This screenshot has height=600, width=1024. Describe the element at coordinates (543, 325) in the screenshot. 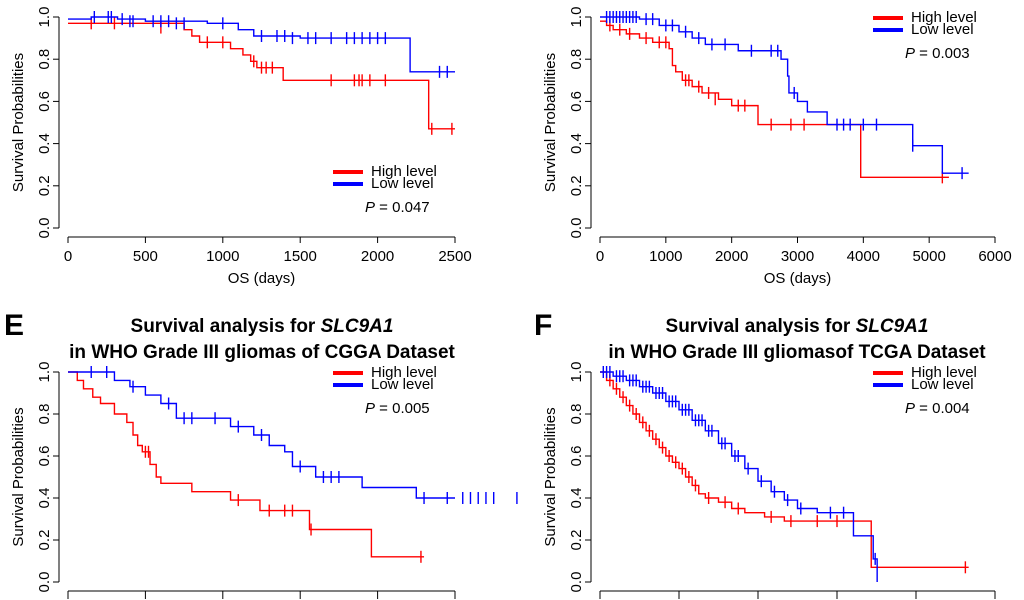

I see `panel-label: F` at that location.